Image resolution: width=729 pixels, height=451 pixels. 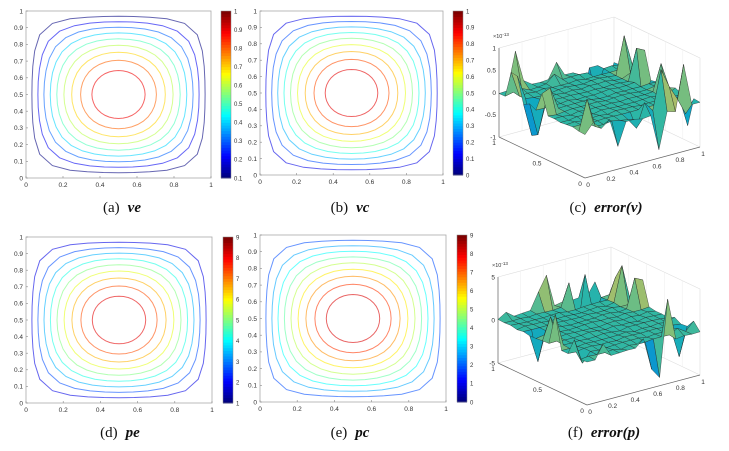 I want to click on x-tick-label: 0.8, so click(x=408, y=409).